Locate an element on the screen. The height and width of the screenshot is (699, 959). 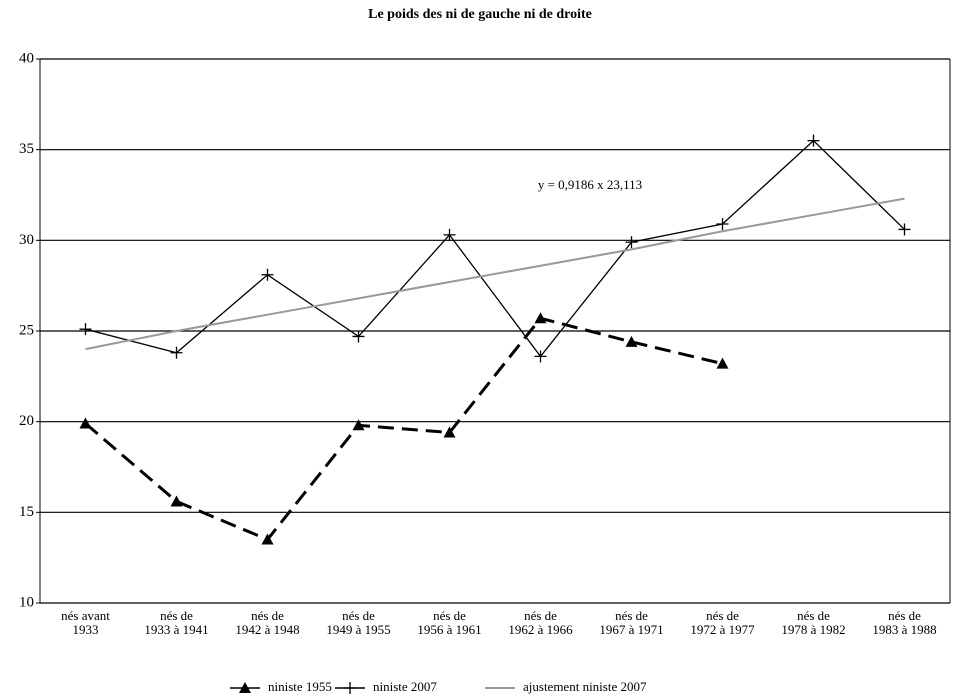
chart-title: Le poids des ni de gauche ni de droite is located at coordinates (480, 14).